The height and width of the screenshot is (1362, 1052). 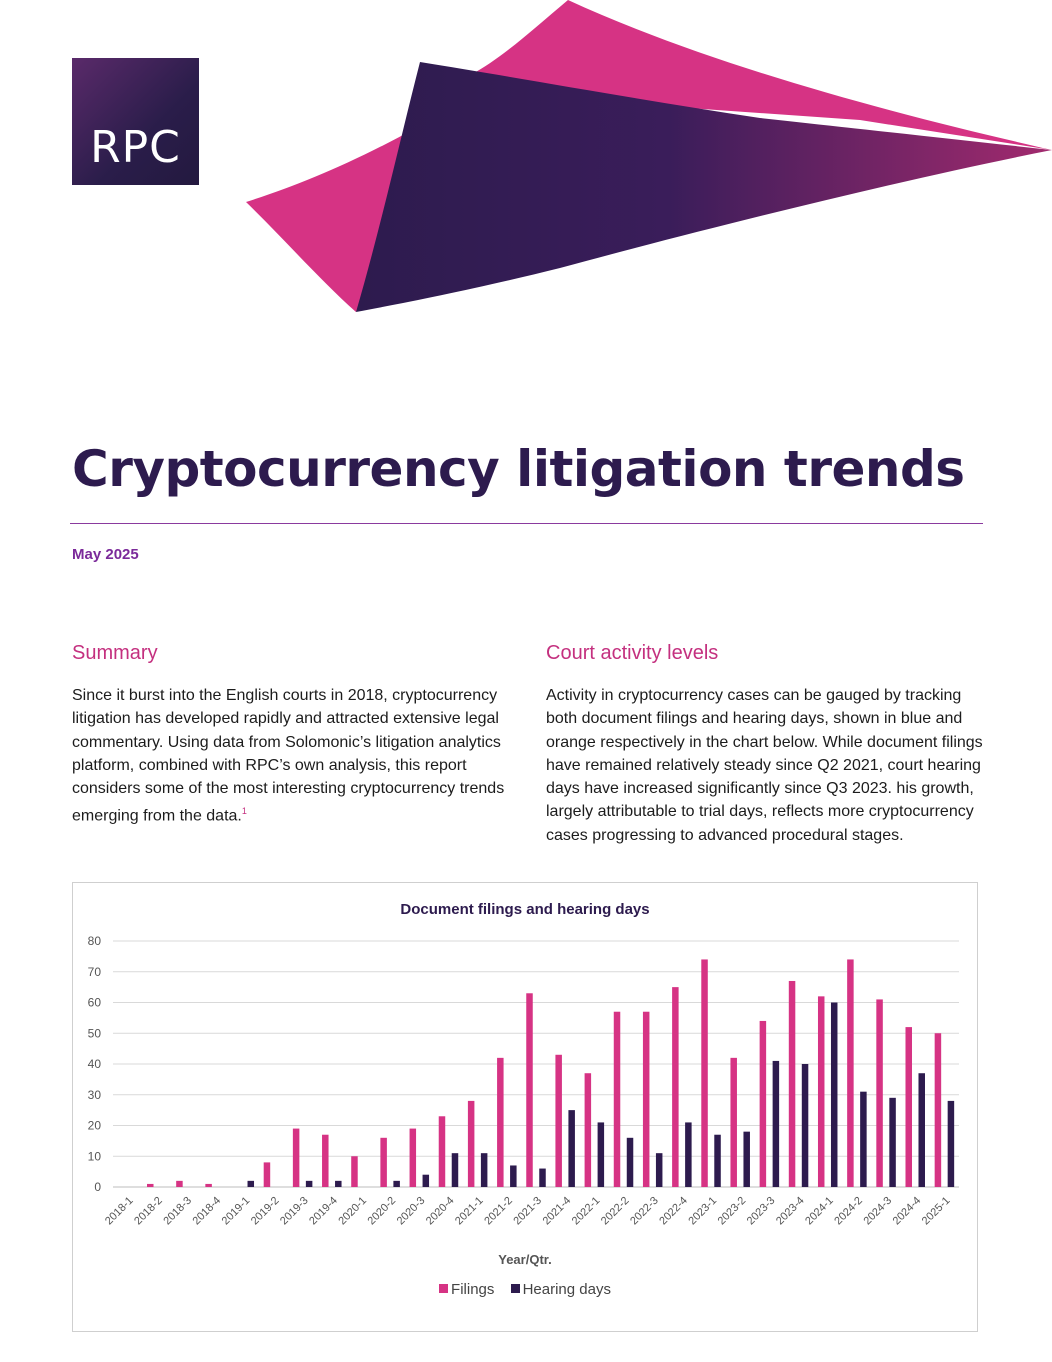 What do you see at coordinates (526, 523) in the screenshot?
I see `title-divider` at bounding box center [526, 523].